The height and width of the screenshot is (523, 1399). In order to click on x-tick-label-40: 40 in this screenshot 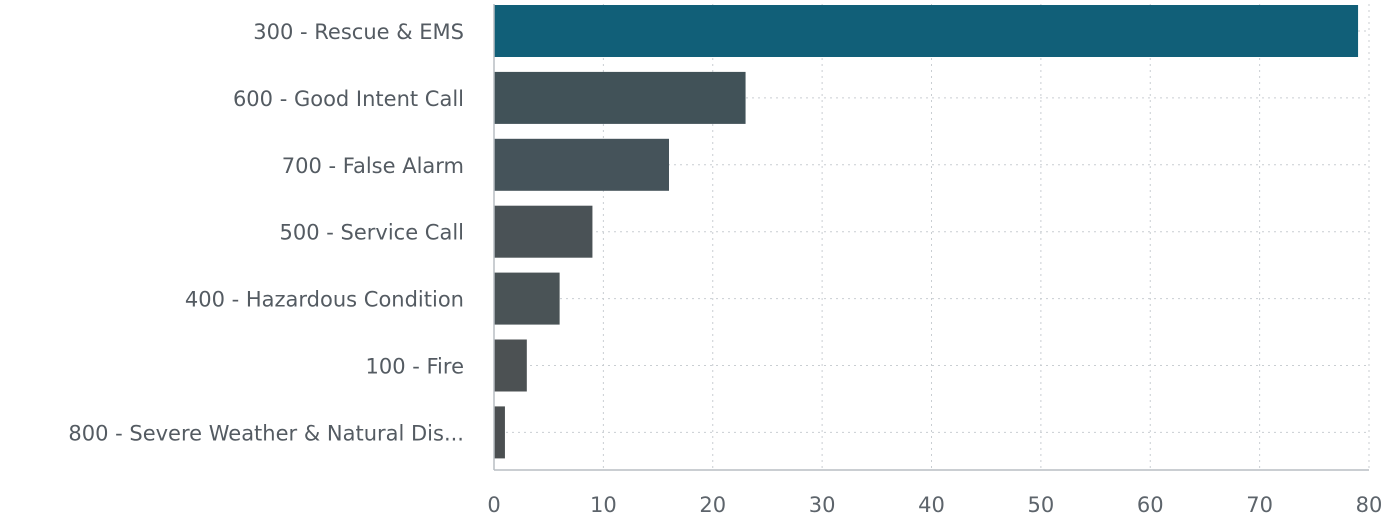, I will do `click(931, 505)`.